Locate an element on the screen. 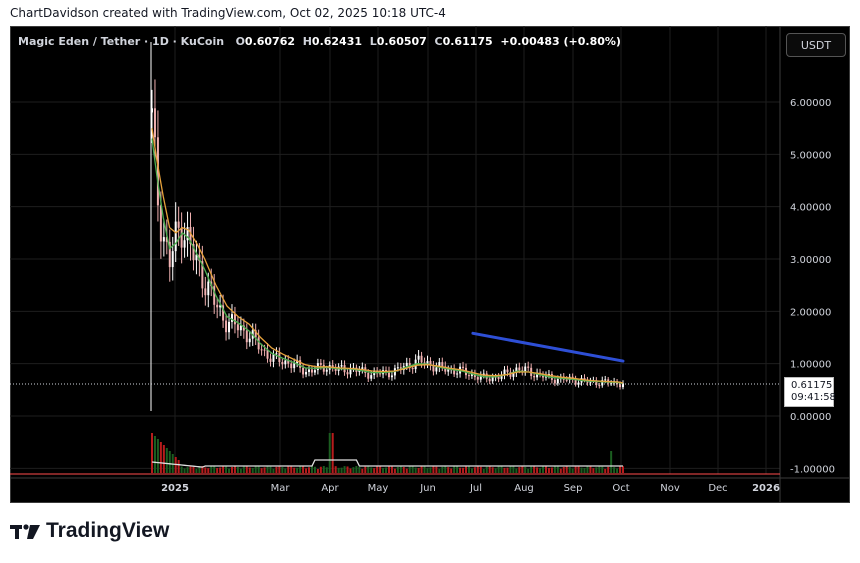 Image resolution: width=860 pixels, height=563 pixels. currency-button: USDT is located at coordinates (816, 45).